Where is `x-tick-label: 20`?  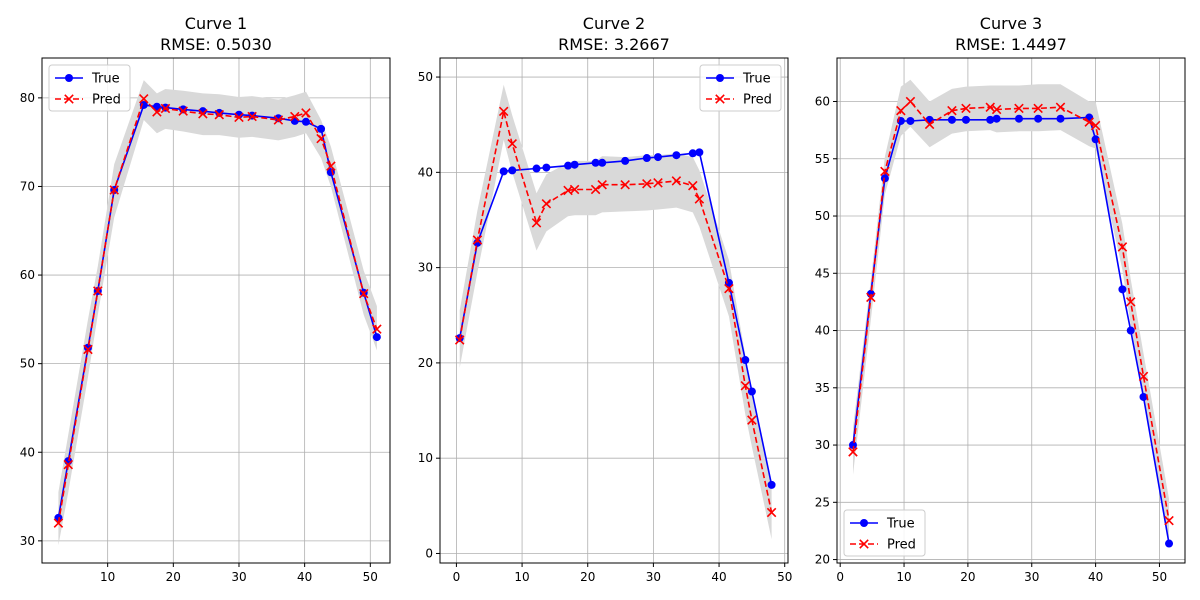
x-tick-label: 20 is located at coordinates (967, 577).